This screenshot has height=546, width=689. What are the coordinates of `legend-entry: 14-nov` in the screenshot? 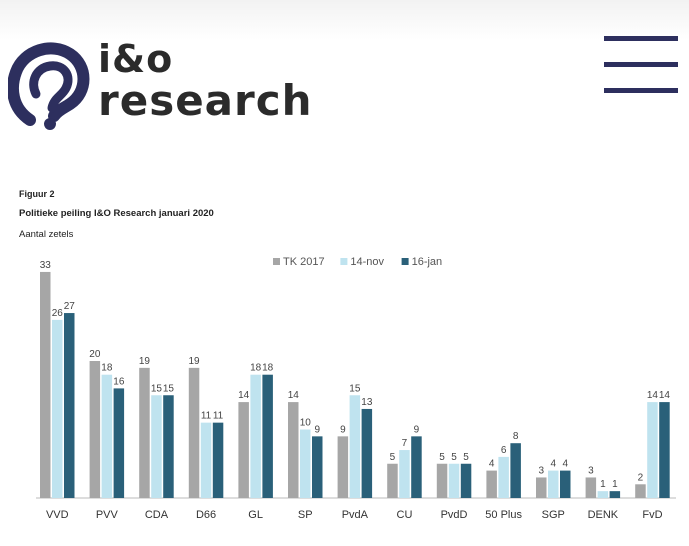 It's located at (367, 262).